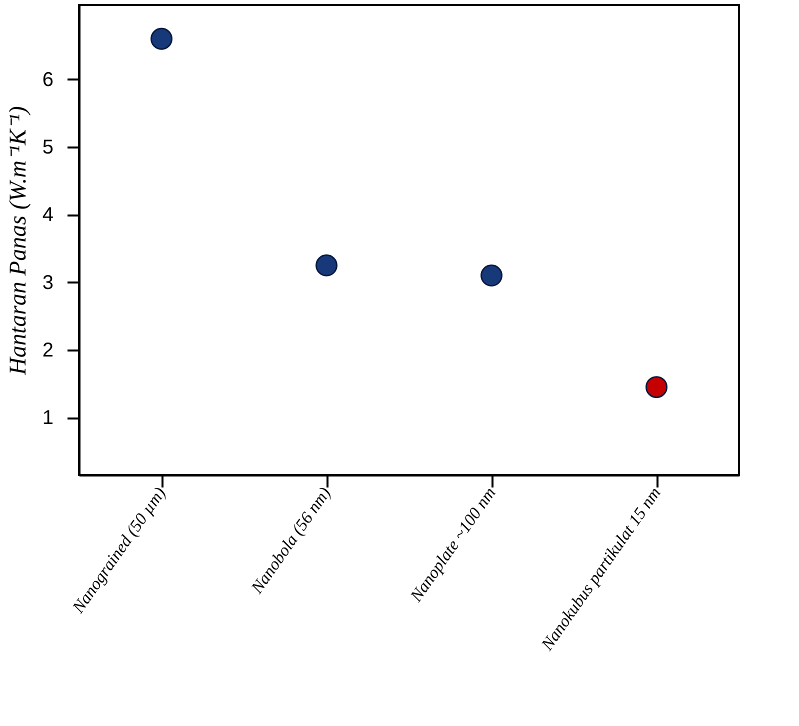 The width and height of the screenshot is (799, 726). Describe the element at coordinates (48, 283) in the screenshot. I see `y-tick-label: 3` at that location.